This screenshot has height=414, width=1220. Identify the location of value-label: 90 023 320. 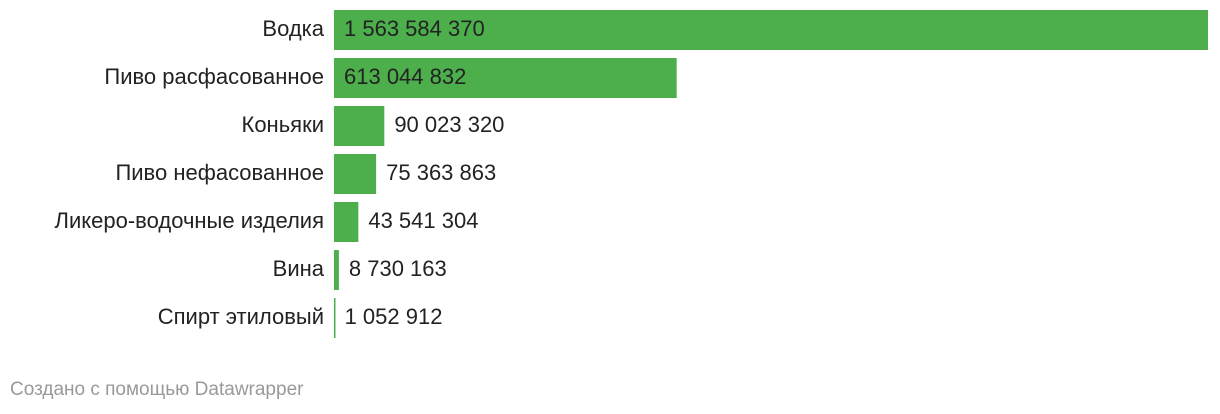
(449, 124).